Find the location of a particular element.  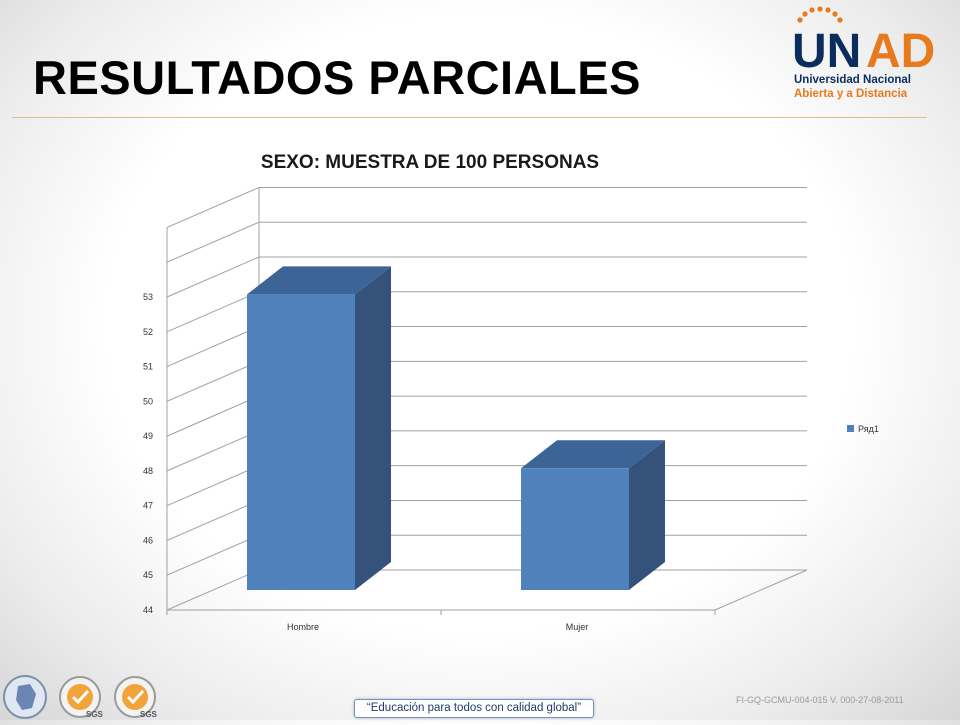

unad-logo-icon: UN AD is located at coordinates (863, 41).